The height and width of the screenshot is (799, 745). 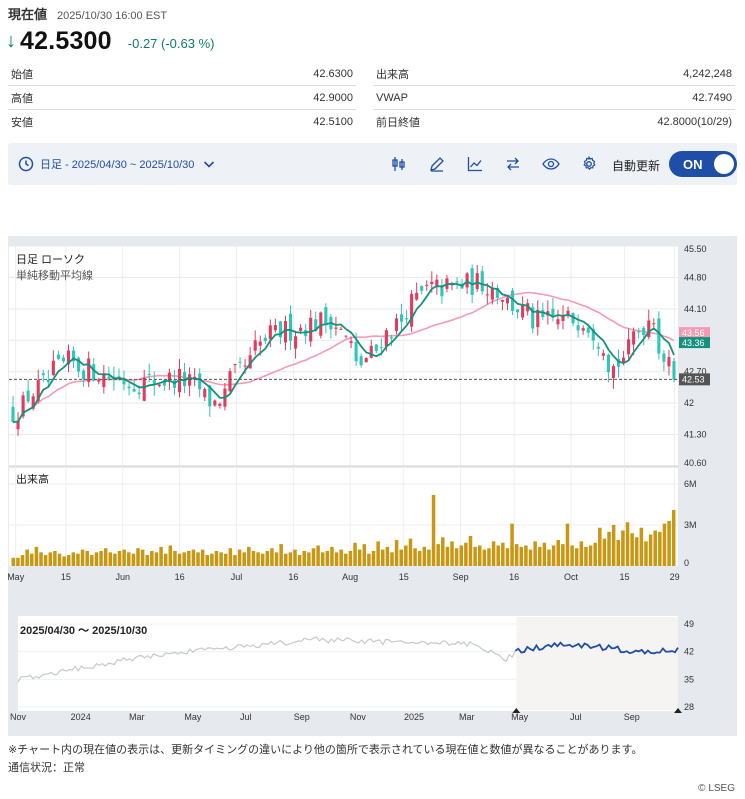 What do you see at coordinates (693, 343) in the screenshot?
I see `ma-short-price-label: 43.36` at bounding box center [693, 343].